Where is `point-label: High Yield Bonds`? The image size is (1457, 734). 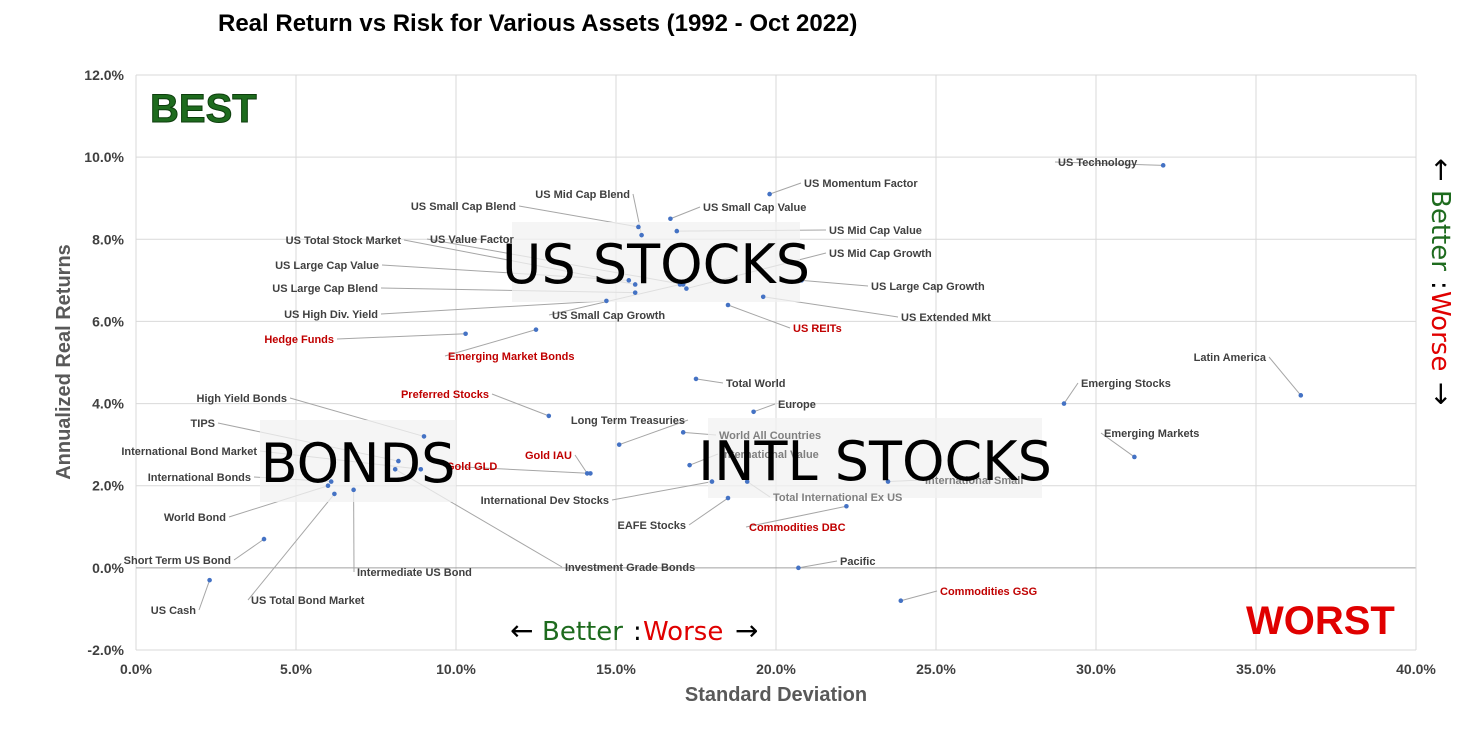
point-label: High Yield Bonds is located at coordinates (242, 399).